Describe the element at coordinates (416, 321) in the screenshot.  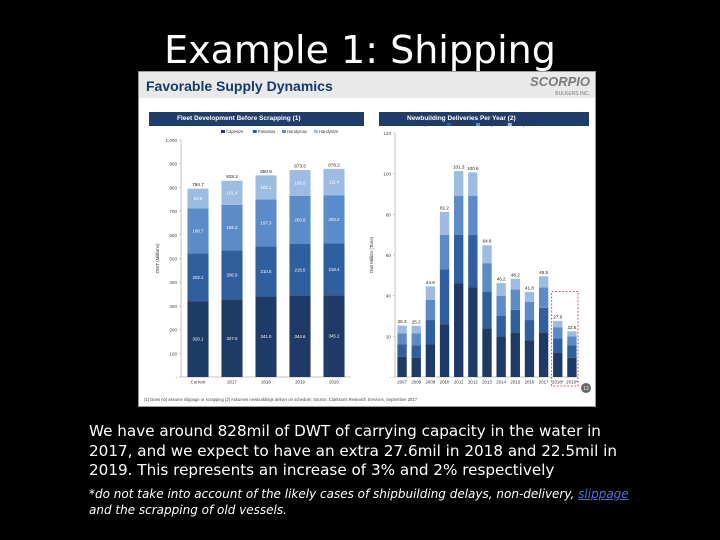
I see `newbuild-total-label: 25.2` at that location.